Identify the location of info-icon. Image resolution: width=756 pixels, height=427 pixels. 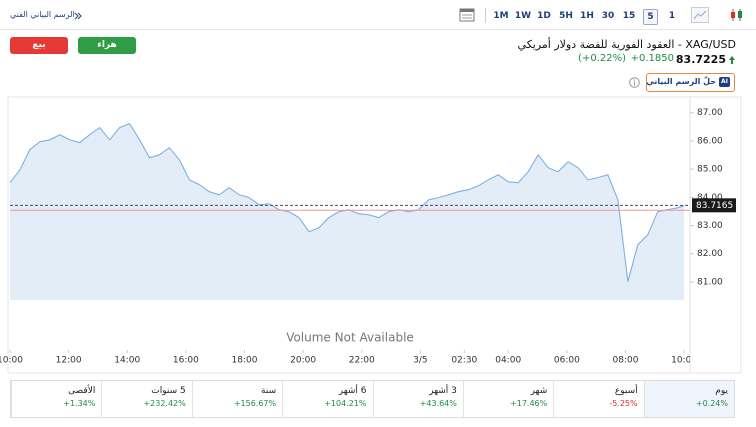
(634, 82).